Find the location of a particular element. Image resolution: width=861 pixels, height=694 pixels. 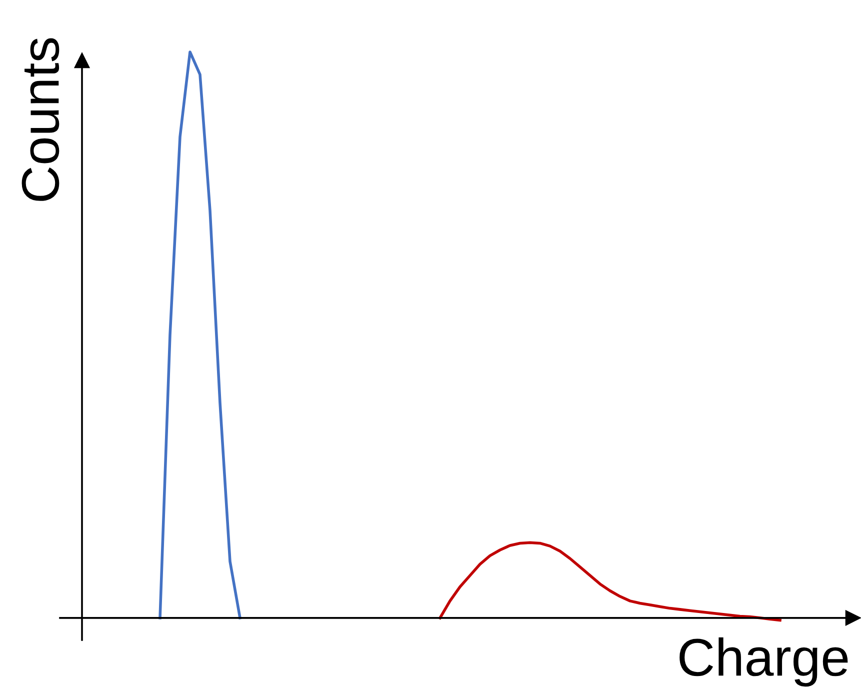

y-axis-title: Counts is located at coordinates (41, 119).